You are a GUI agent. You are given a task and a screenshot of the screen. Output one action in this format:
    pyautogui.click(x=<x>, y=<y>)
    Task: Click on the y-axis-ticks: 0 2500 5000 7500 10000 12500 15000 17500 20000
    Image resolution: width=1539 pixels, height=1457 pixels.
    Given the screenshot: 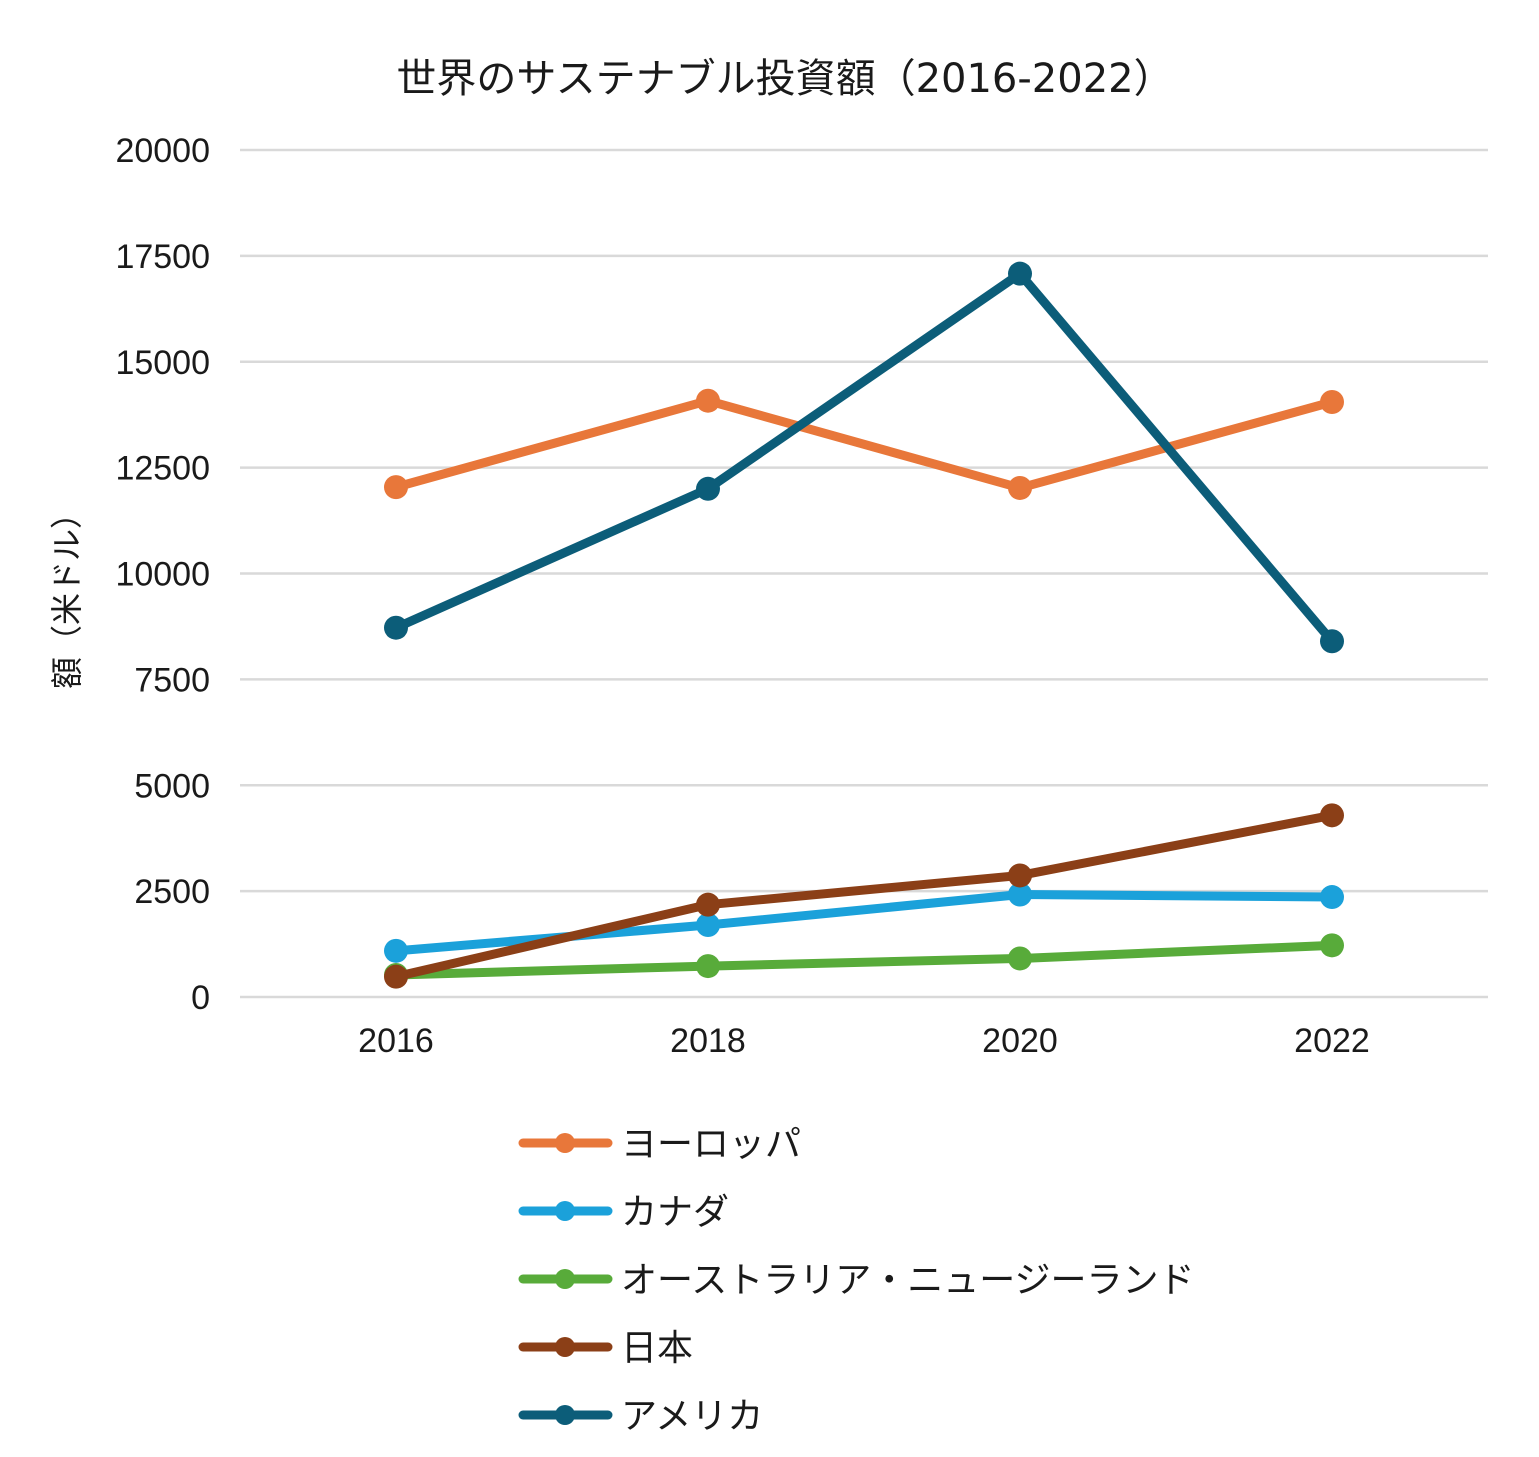 What is the action you would take?
    pyautogui.click(x=162, y=574)
    